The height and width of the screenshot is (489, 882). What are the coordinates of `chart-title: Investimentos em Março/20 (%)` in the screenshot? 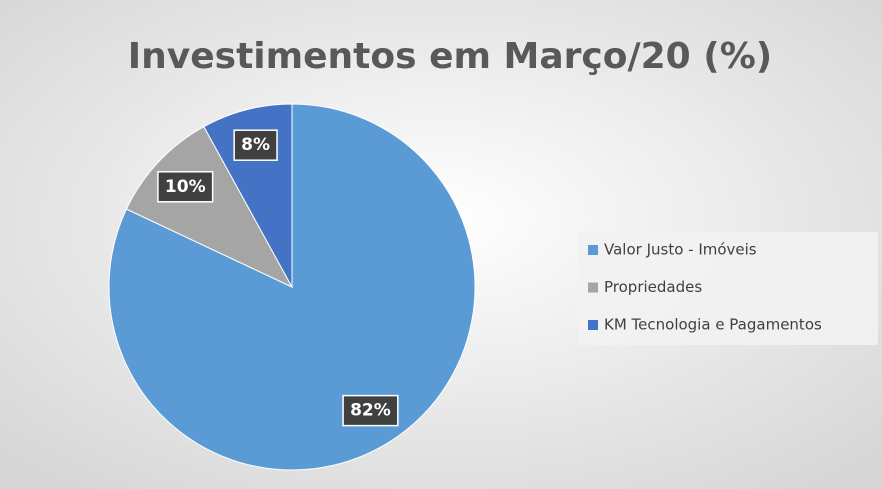 It's located at (450, 56).